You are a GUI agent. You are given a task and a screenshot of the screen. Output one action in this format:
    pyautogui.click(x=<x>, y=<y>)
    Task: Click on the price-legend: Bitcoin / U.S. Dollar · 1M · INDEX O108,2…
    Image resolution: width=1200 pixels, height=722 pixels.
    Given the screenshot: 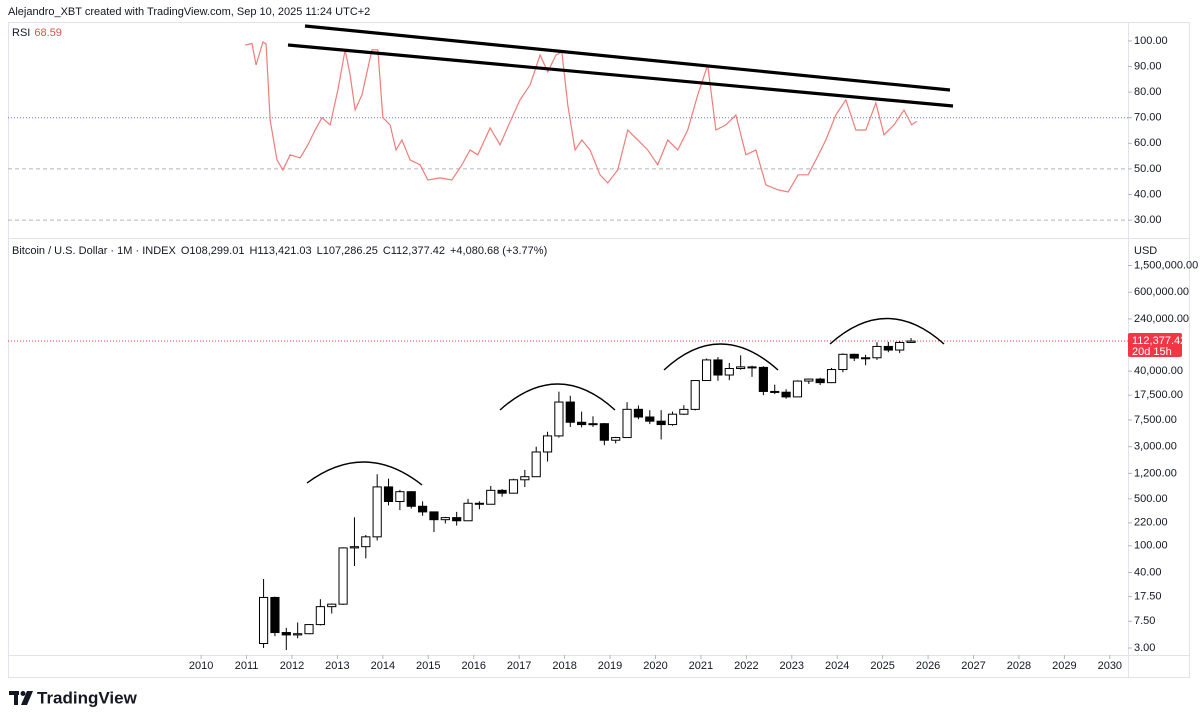 What is the action you would take?
    pyautogui.click(x=279, y=251)
    